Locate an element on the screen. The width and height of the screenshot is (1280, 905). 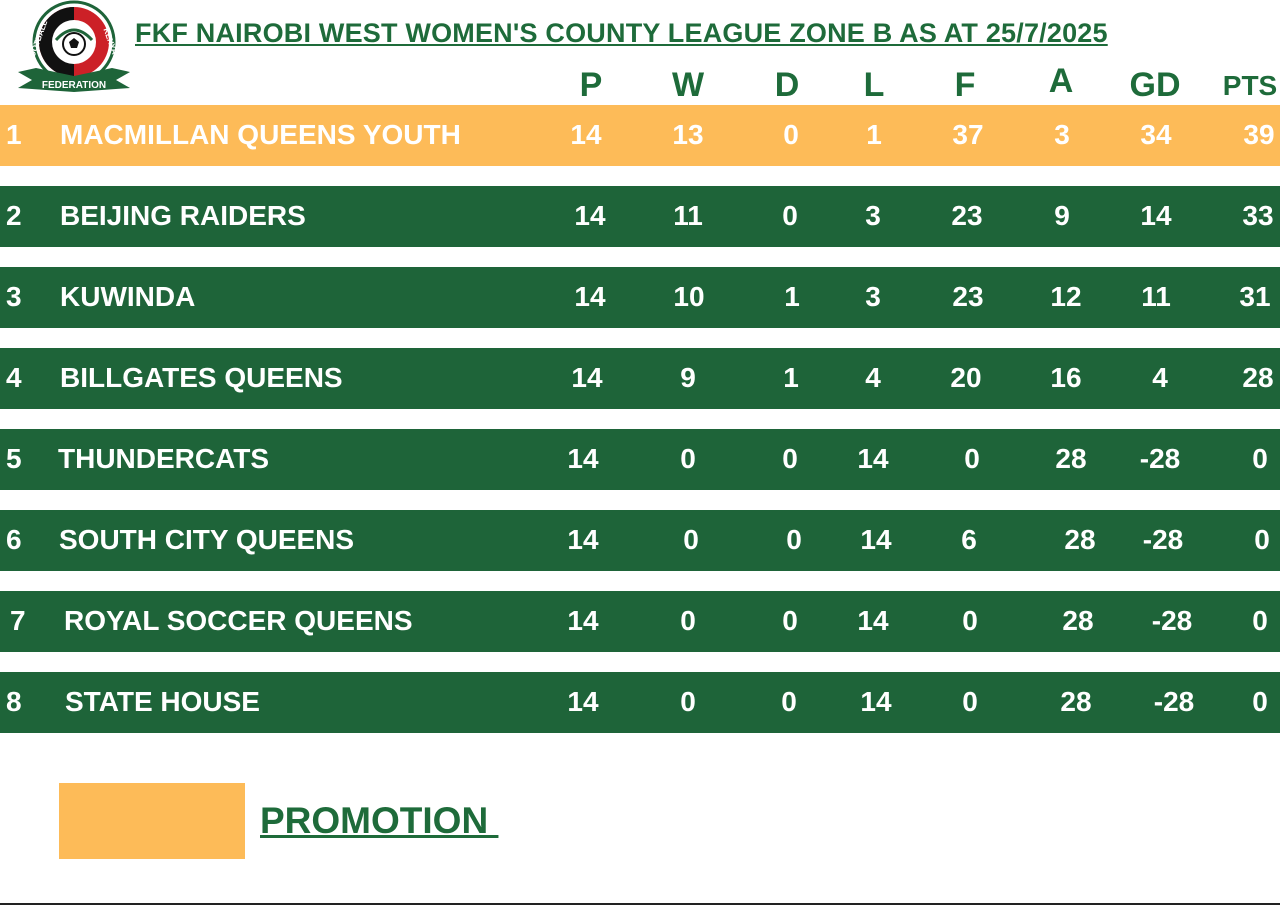
stat-goals-against: 3 is located at coordinates (1062, 134).